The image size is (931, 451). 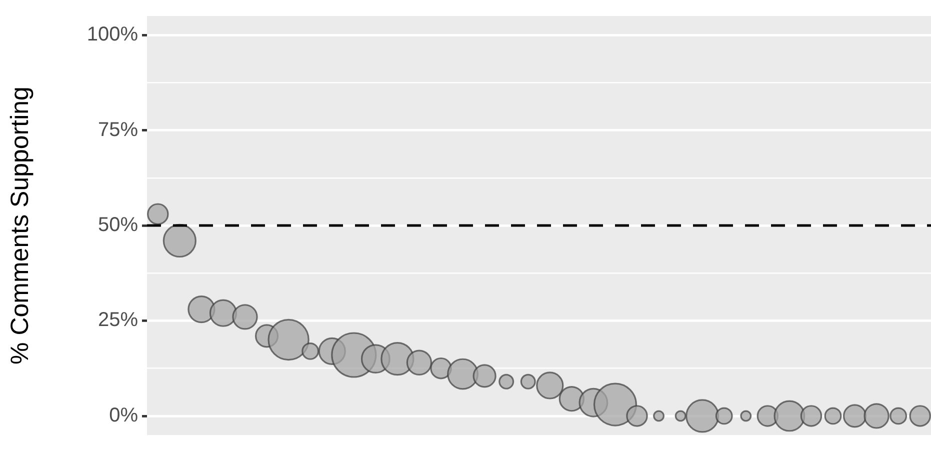 I want to click on y-tick-label: 25%, so click(x=118, y=320).